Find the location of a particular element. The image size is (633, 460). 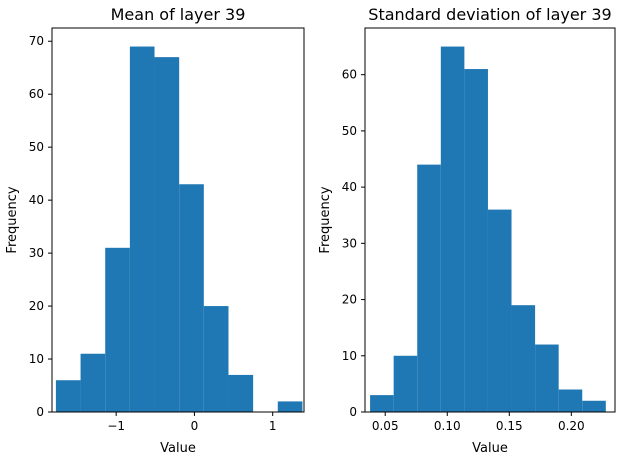

mean-ytick-label: 40 is located at coordinates (36, 200).